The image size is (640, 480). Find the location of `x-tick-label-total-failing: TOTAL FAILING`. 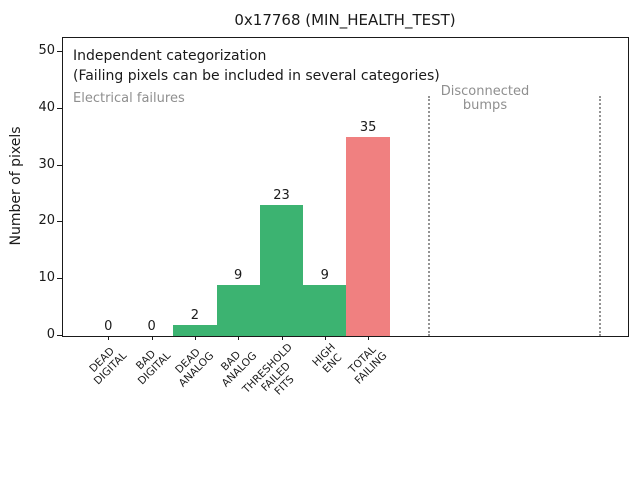

x-tick-label-total-failing: TOTAL FAILING is located at coordinates (368, 365).